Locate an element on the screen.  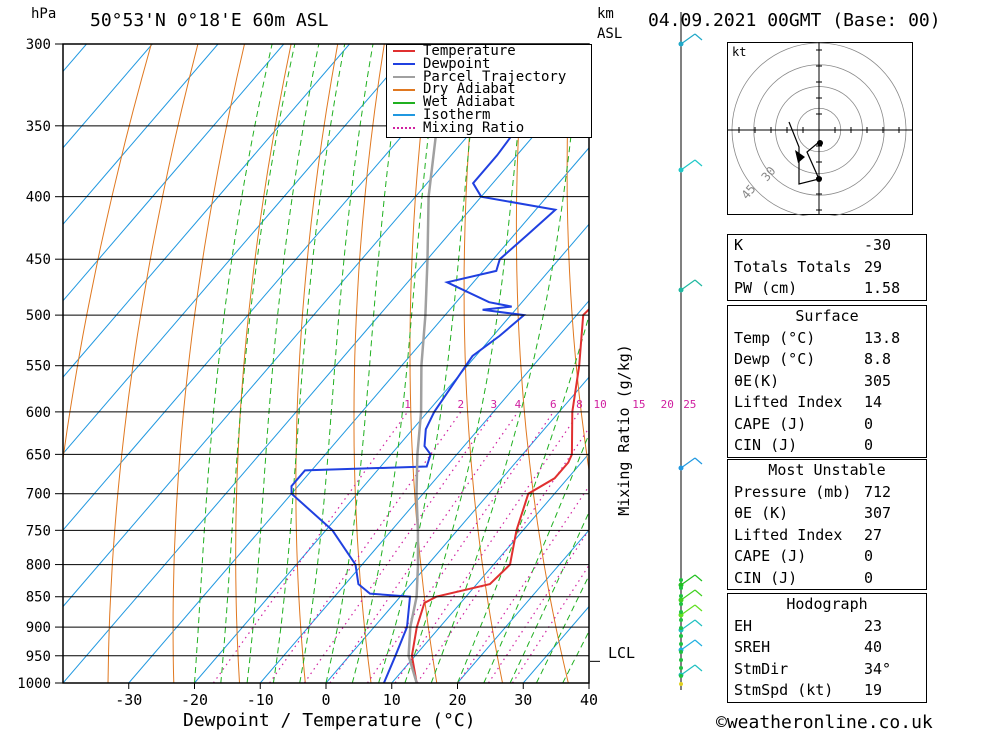
index-label: SREH is located at coordinates (752, 647).